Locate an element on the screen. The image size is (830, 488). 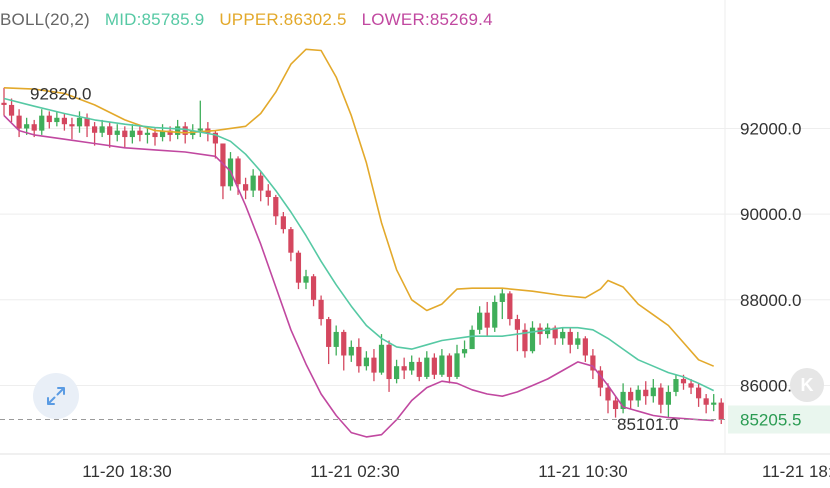
high-price-annotation: 92820.0 is located at coordinates (60, 93).